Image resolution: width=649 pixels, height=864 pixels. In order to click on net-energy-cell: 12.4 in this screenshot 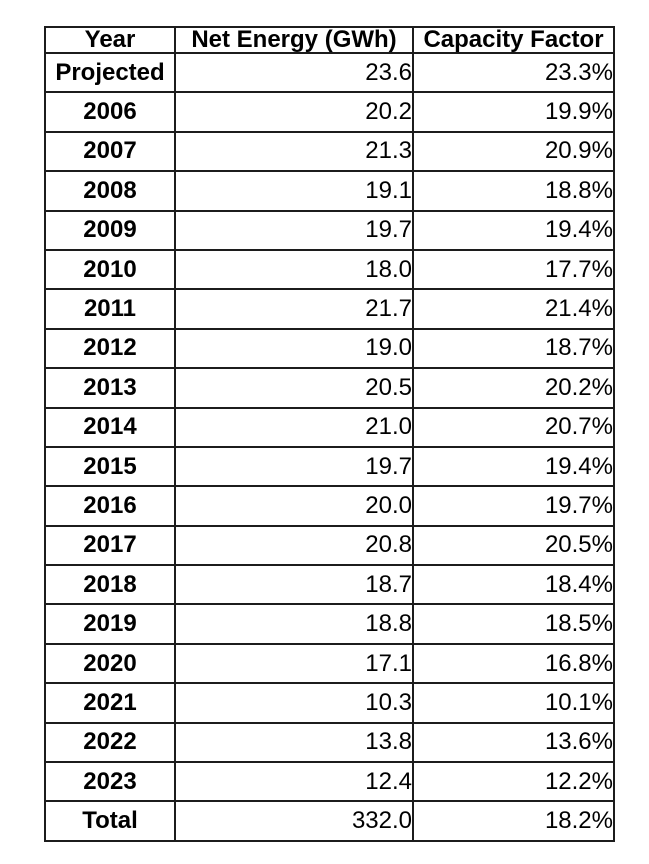, I will do `click(294, 782)`.